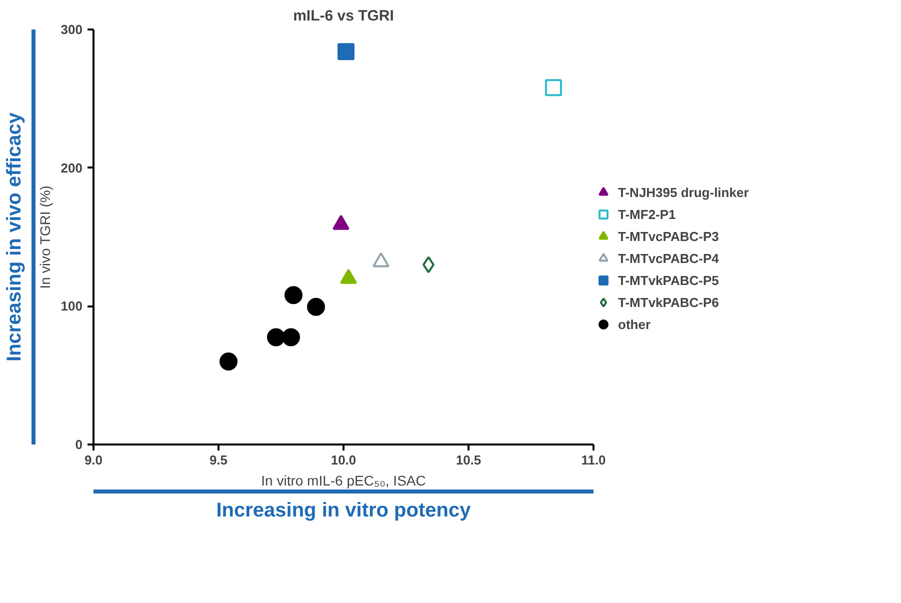 The height and width of the screenshot is (603, 901). I want to click on y-tick-label: 200, so click(71, 168).